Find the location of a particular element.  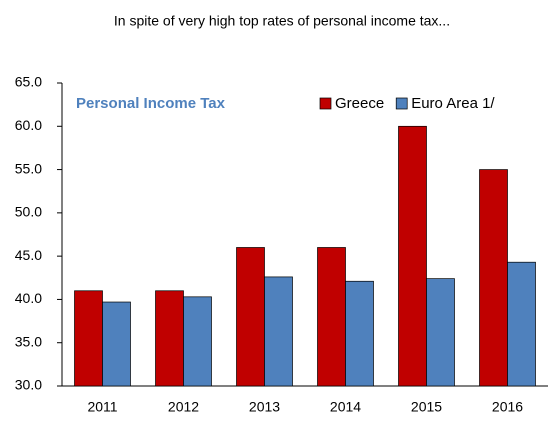

y-tick-label: 55.0 is located at coordinates (28, 168).